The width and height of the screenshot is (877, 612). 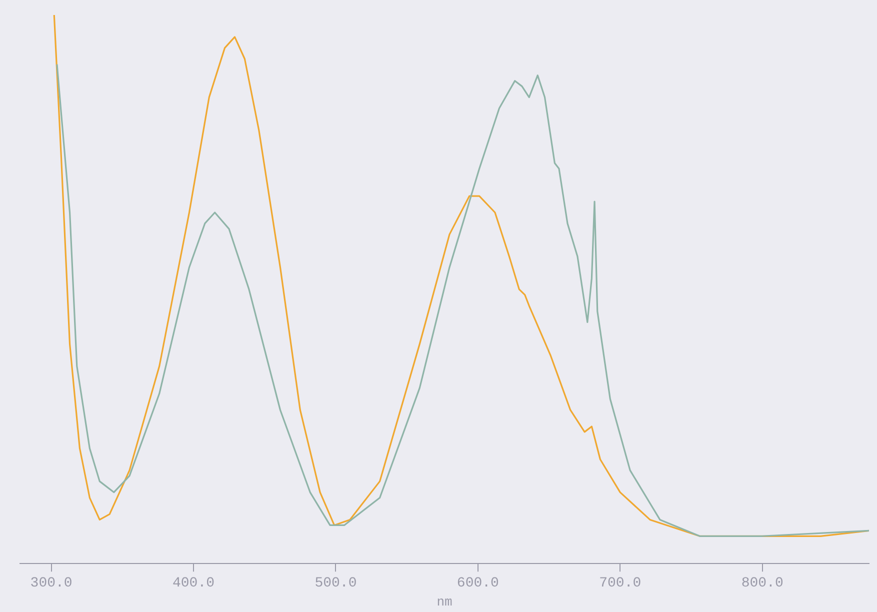 I want to click on x-tick-label: 600.0, so click(x=477, y=584).